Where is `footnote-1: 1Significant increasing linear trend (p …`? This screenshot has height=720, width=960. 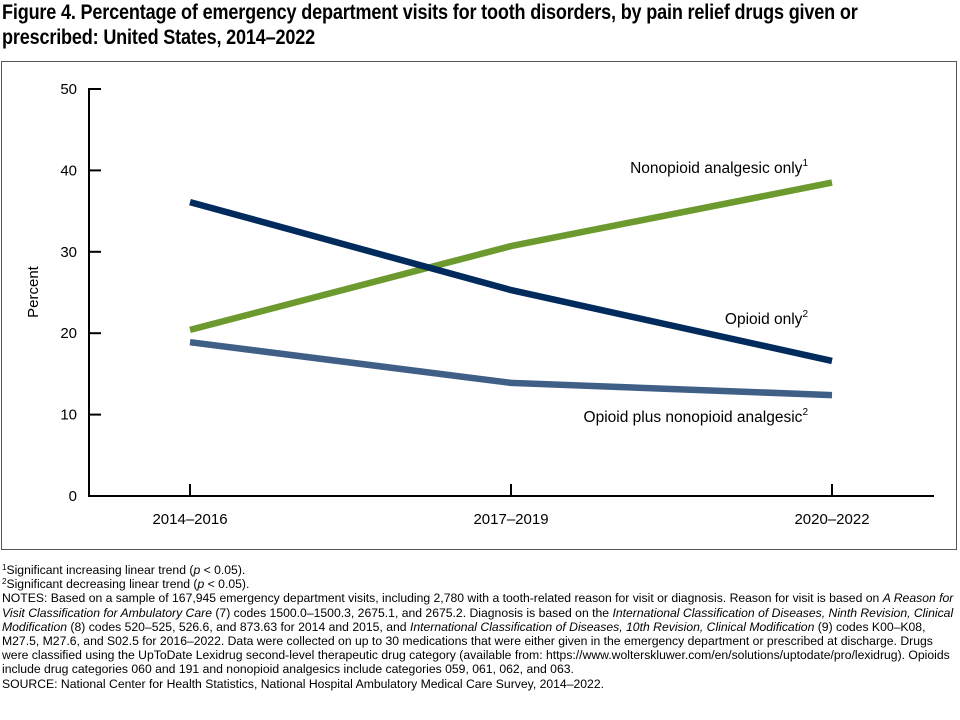 footnote-1: 1Significant increasing linear trend (p … is located at coordinates (124, 570).